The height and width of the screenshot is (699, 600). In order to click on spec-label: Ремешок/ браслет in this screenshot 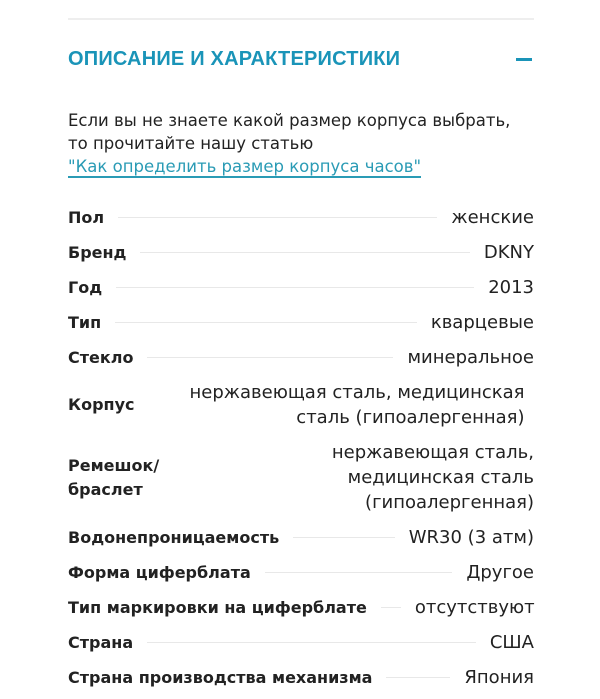, I will do `click(114, 477)`.